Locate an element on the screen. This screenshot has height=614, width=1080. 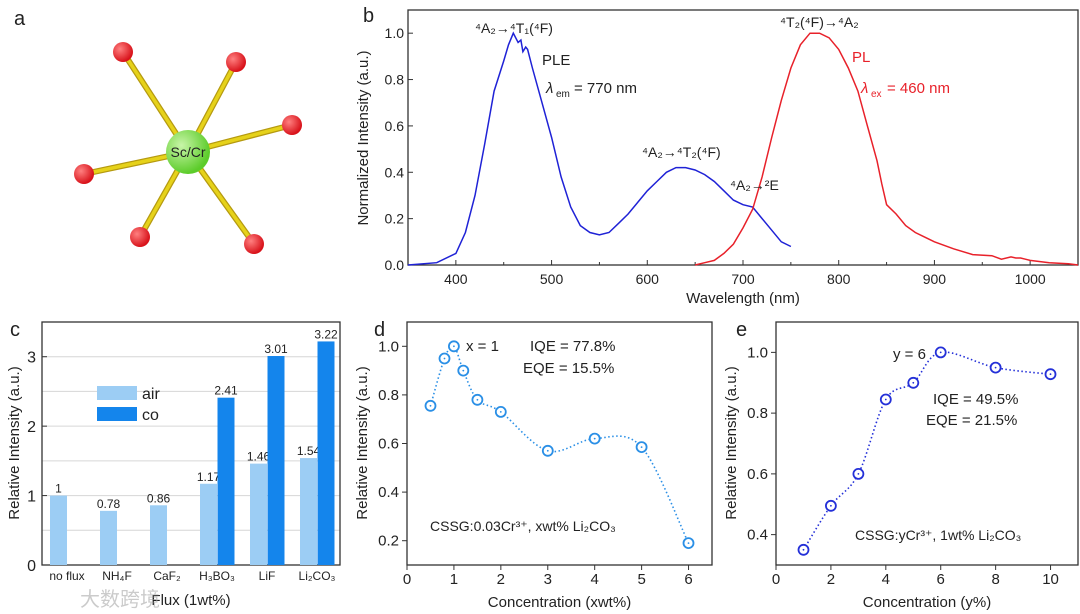
panel-a-structure is located at coordinates (188, 148).